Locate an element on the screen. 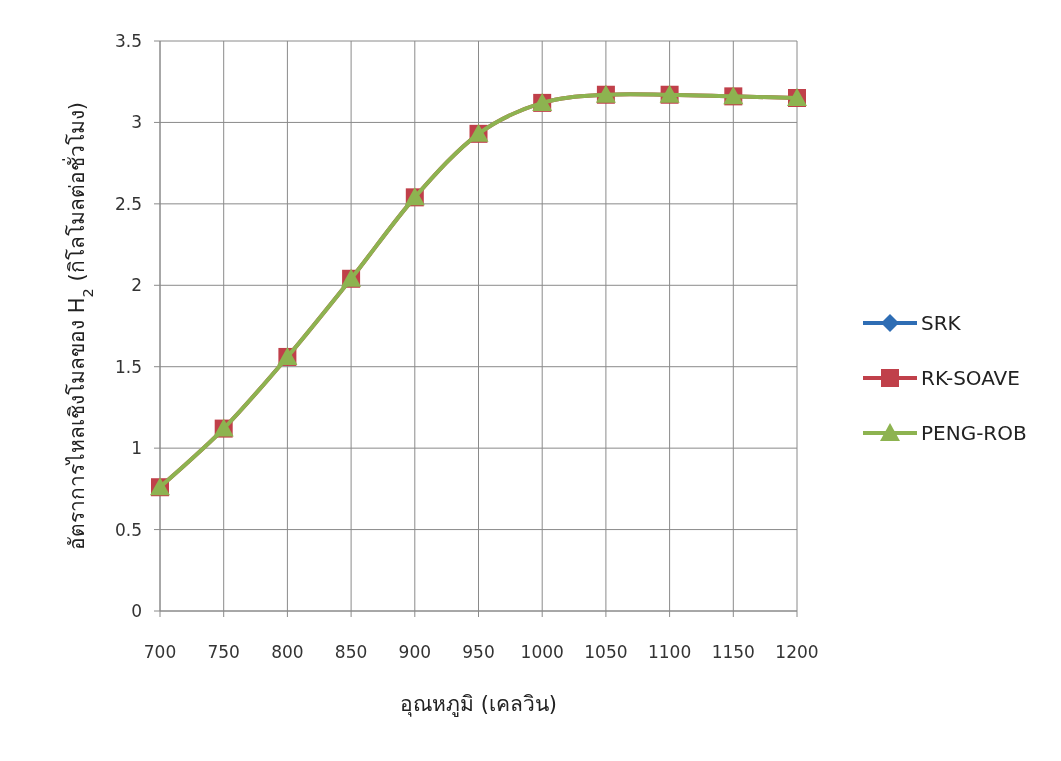  y-tick-label: 3 is located at coordinates (136, 122).